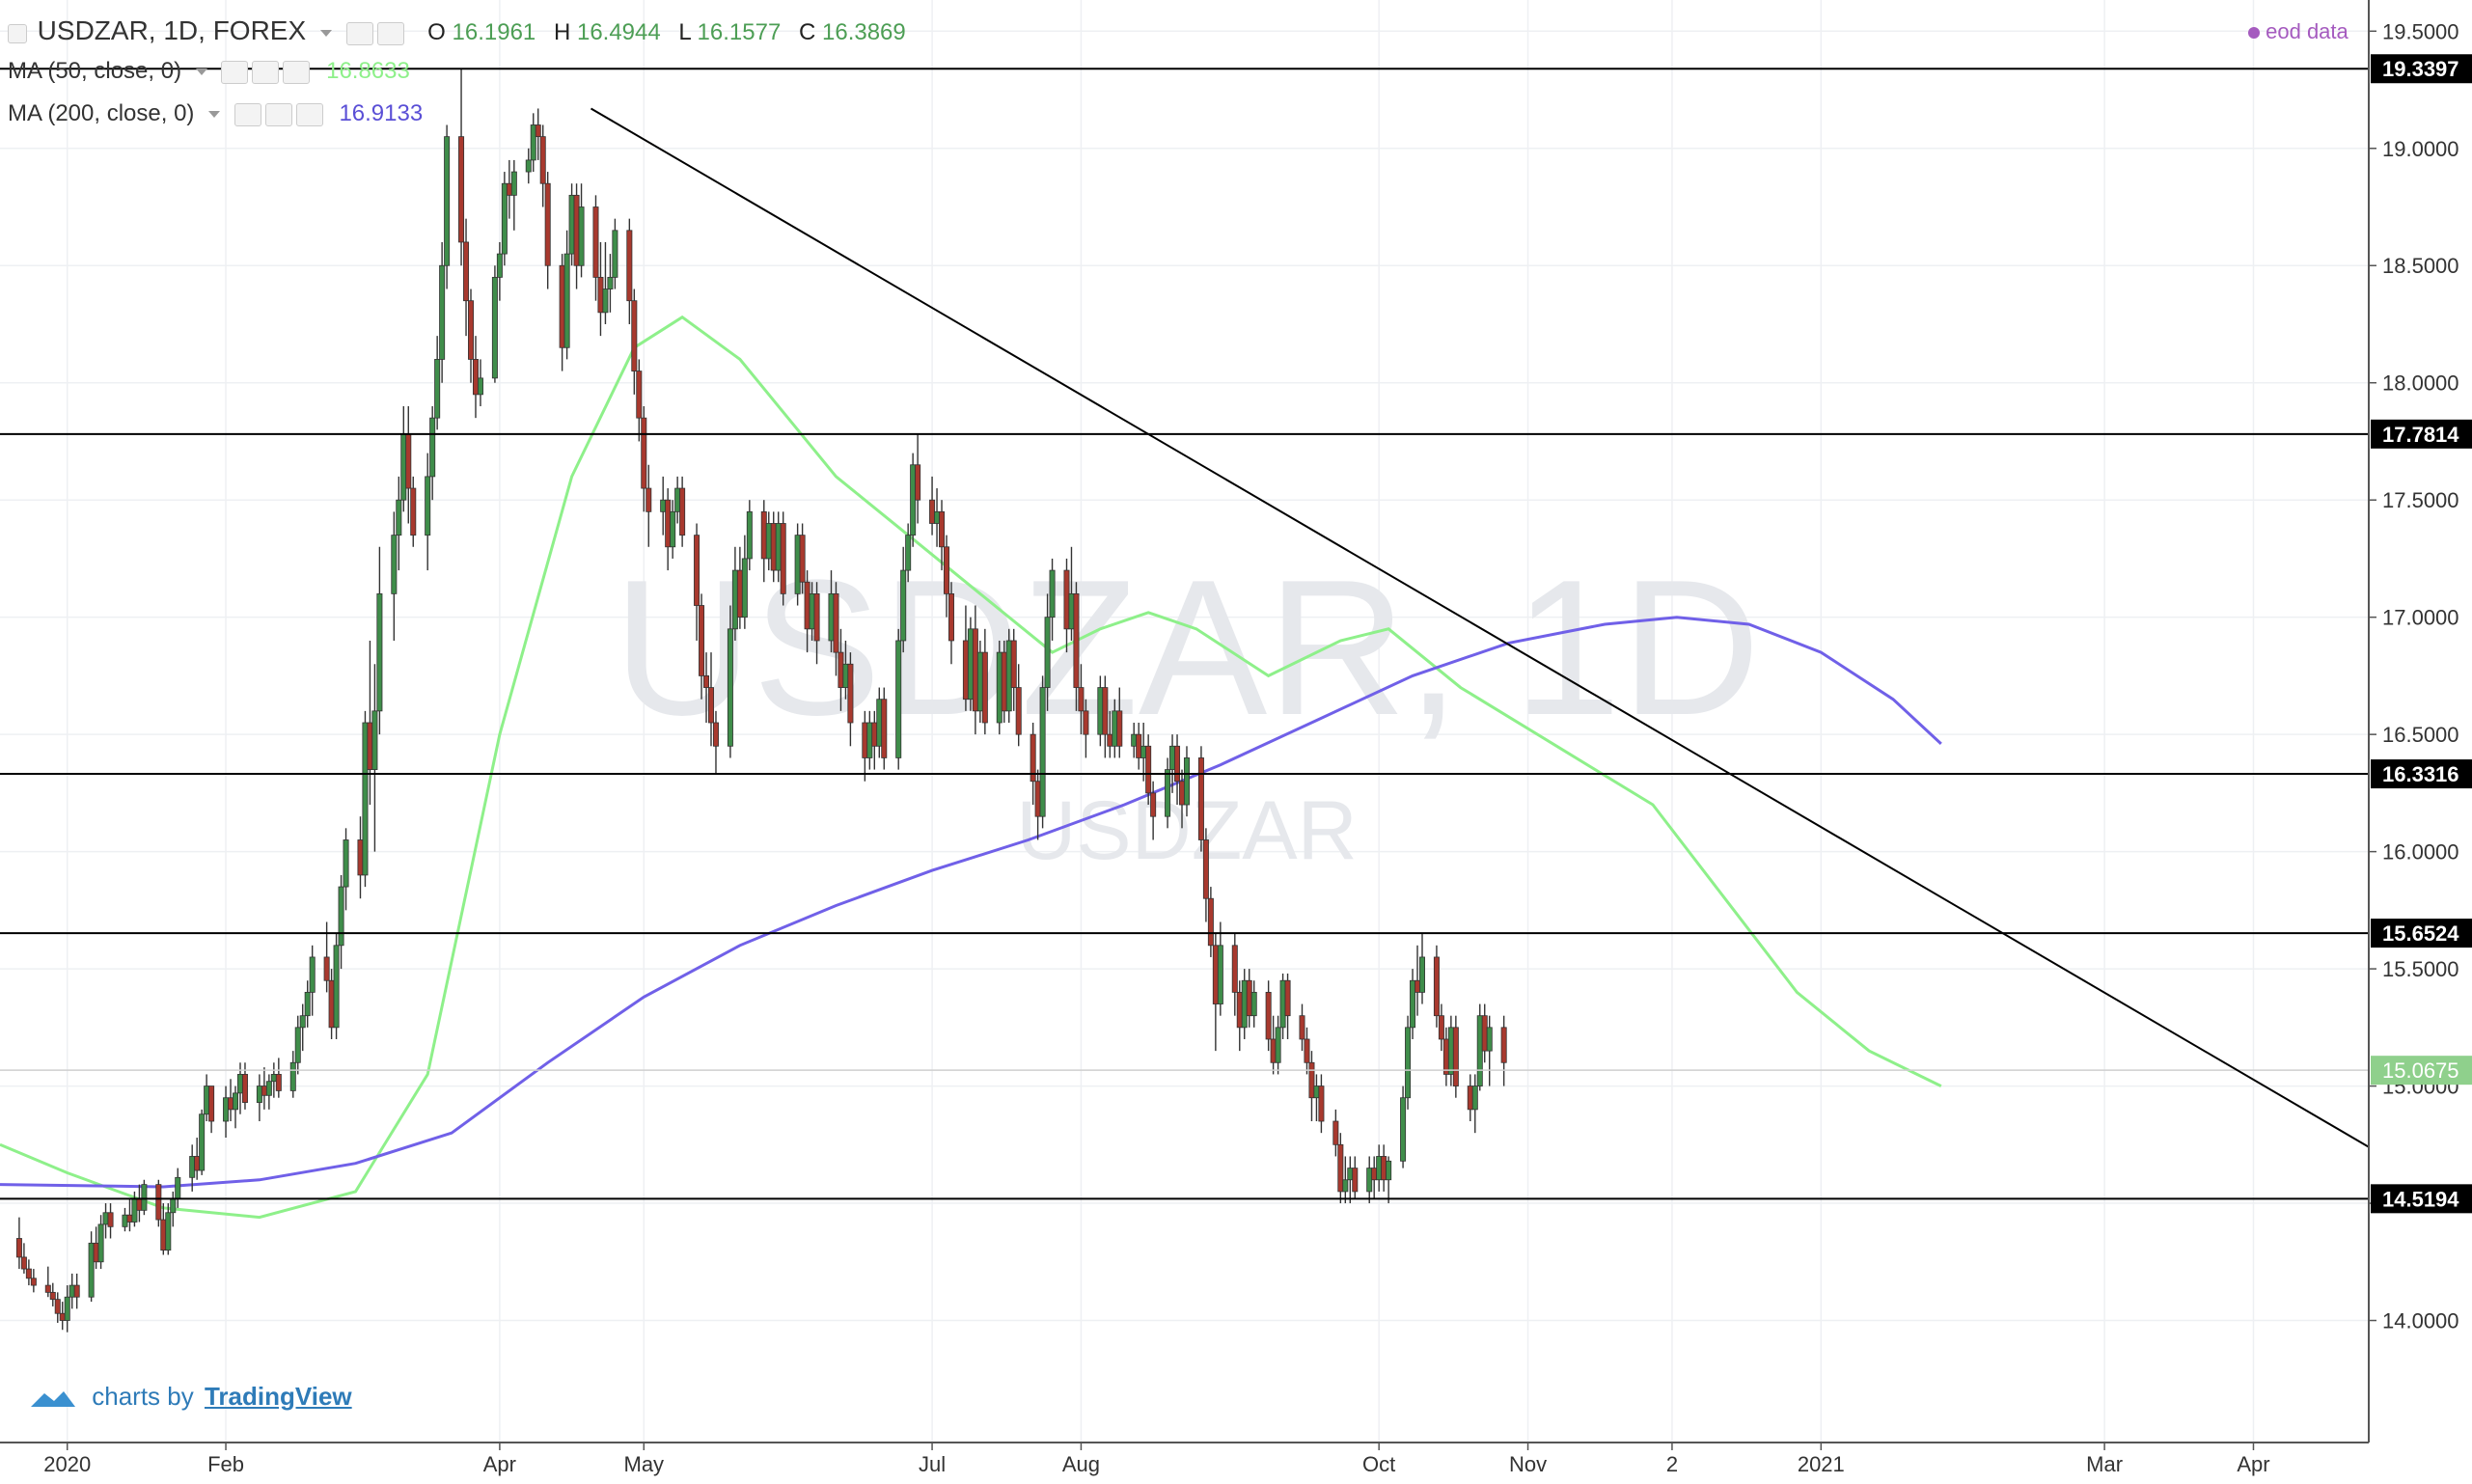 This screenshot has height=1484, width=2472. Describe the element at coordinates (2421, 266) in the screenshot. I see `price-tick-label: 18.5000` at that location.